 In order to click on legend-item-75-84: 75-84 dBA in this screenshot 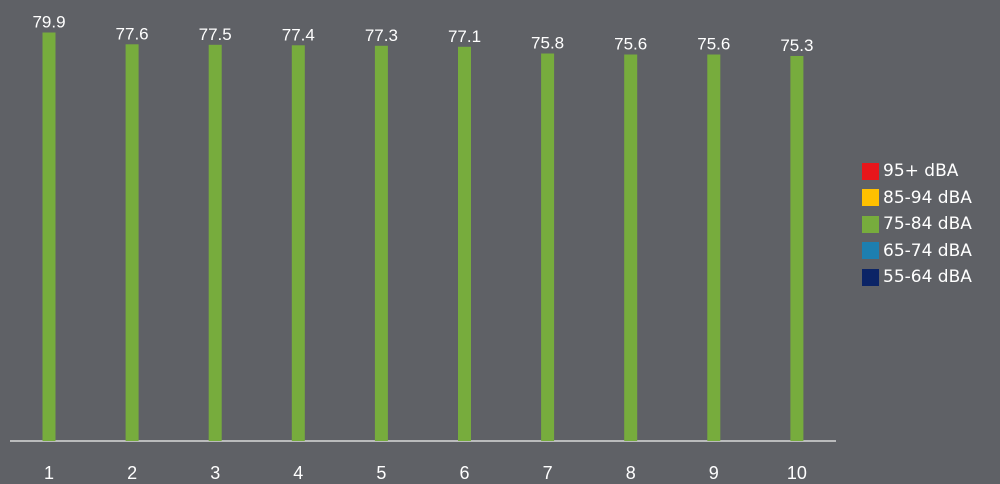, I will do `click(917, 224)`.